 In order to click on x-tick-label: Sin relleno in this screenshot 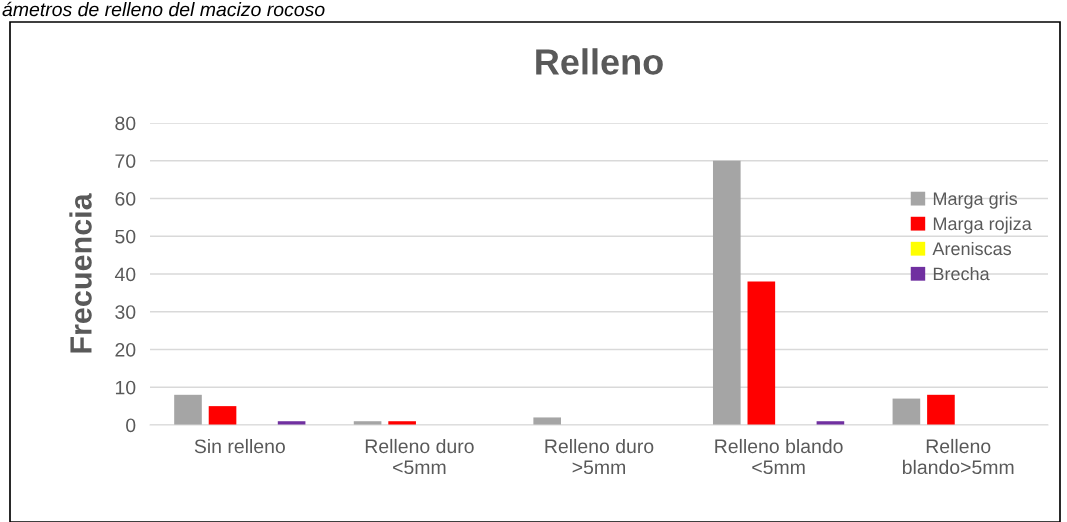, I will do `click(239, 446)`.